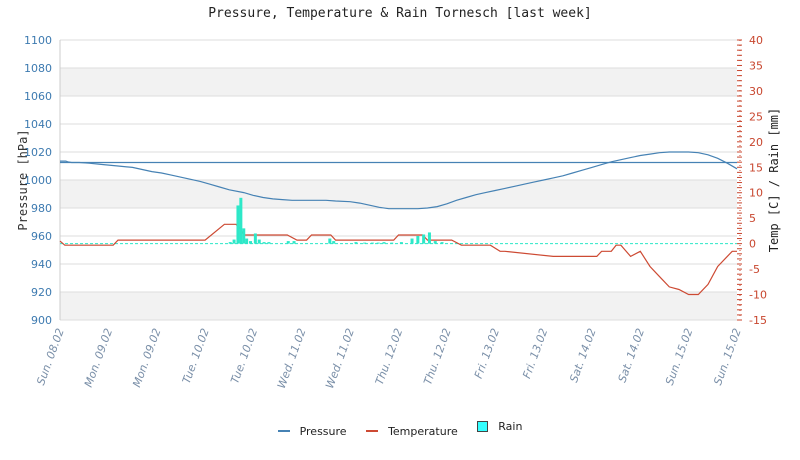  I want to click on pressure-line-swatch-icon, so click(283, 431).